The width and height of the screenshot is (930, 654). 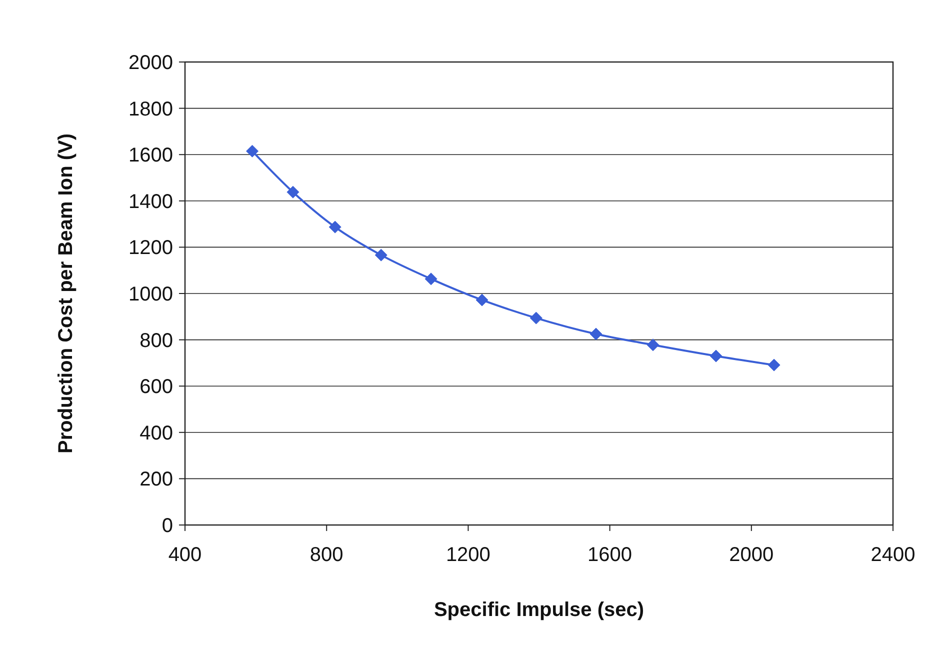 I want to click on y-tick-label: 0, so click(x=167, y=526).